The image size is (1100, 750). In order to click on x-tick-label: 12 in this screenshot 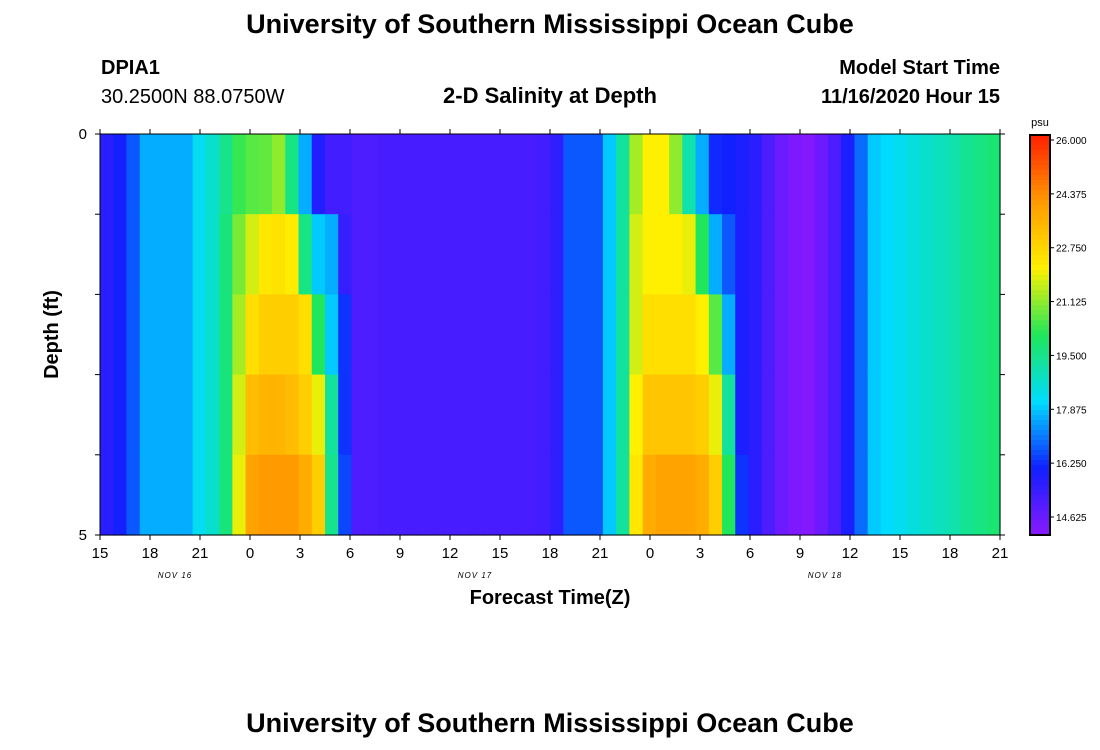, I will do `click(850, 553)`.